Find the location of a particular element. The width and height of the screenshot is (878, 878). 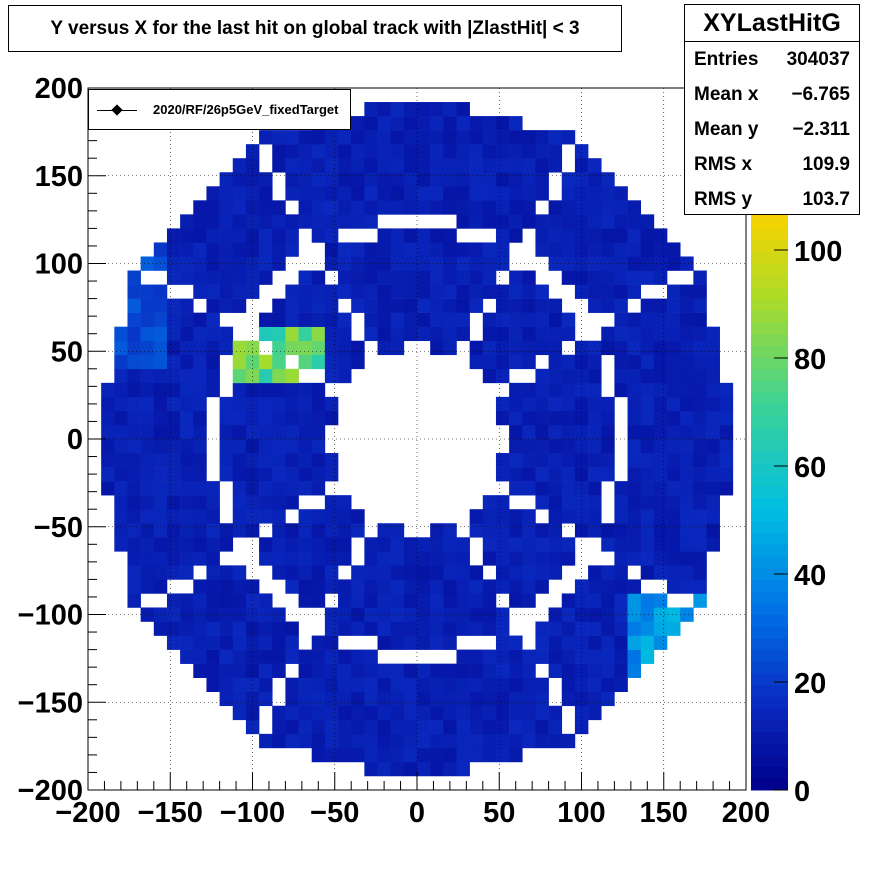

x-tick-label: −200 is located at coordinates (87, 813).